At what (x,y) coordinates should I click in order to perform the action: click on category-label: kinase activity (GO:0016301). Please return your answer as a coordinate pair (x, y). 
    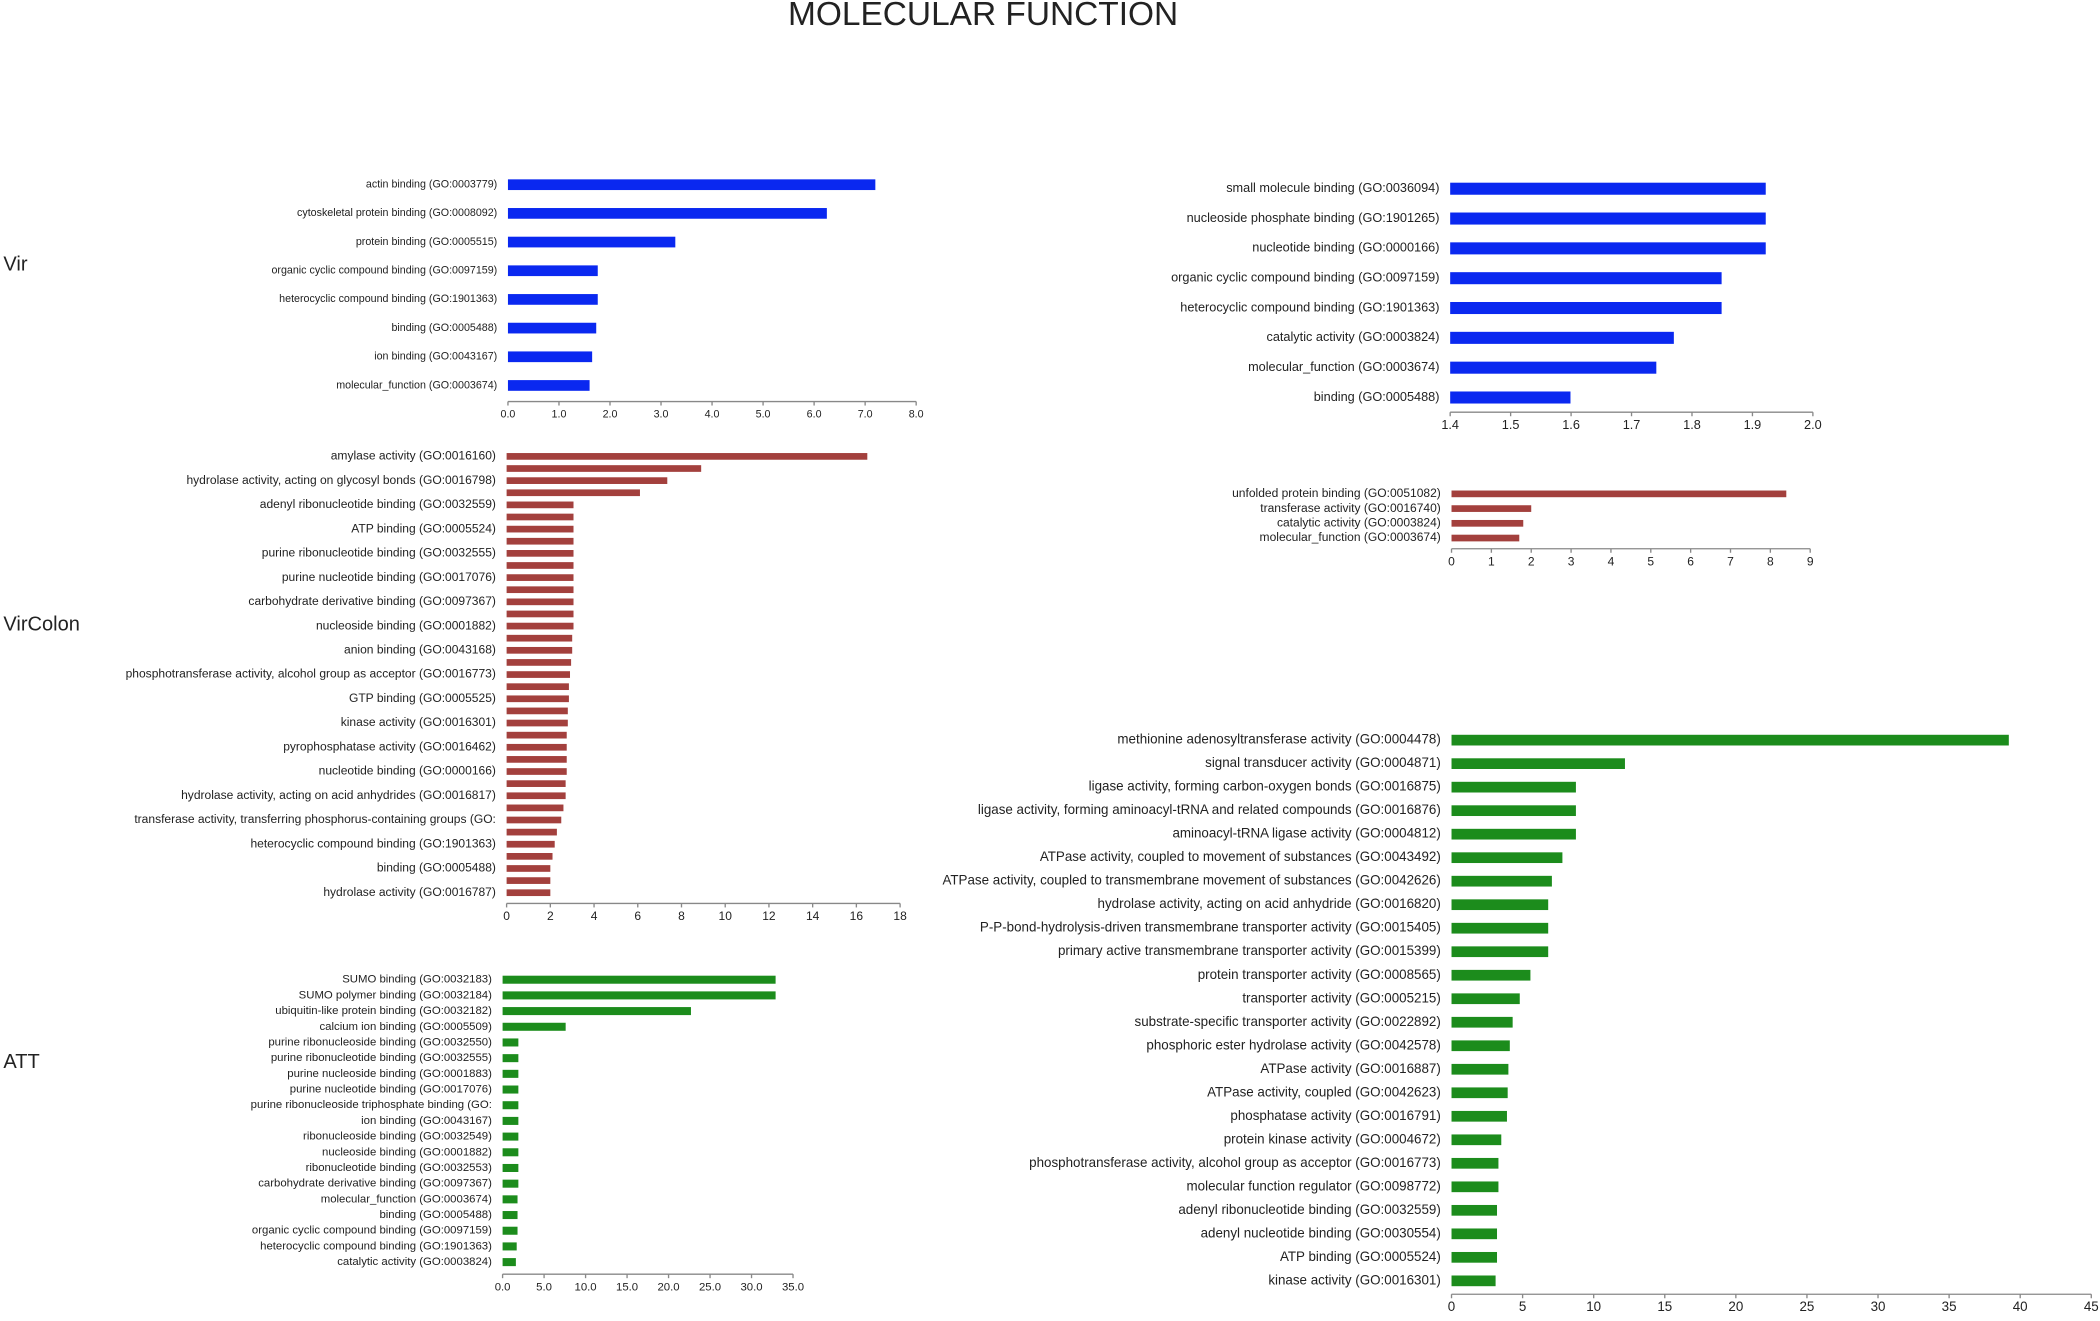
    Looking at the image, I should click on (418, 722).